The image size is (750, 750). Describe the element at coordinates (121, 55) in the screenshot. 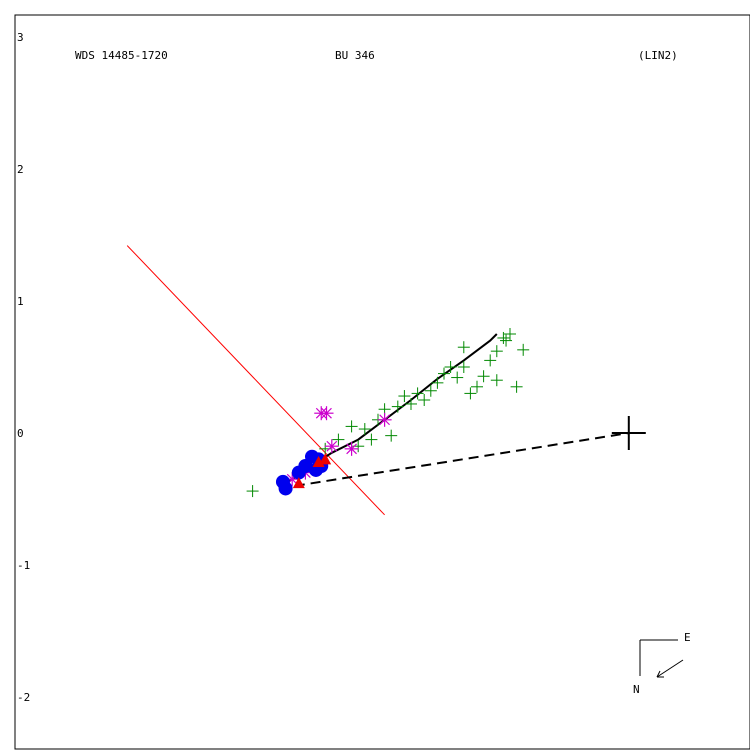

I see `header-left: WDS 14485-1720` at that location.